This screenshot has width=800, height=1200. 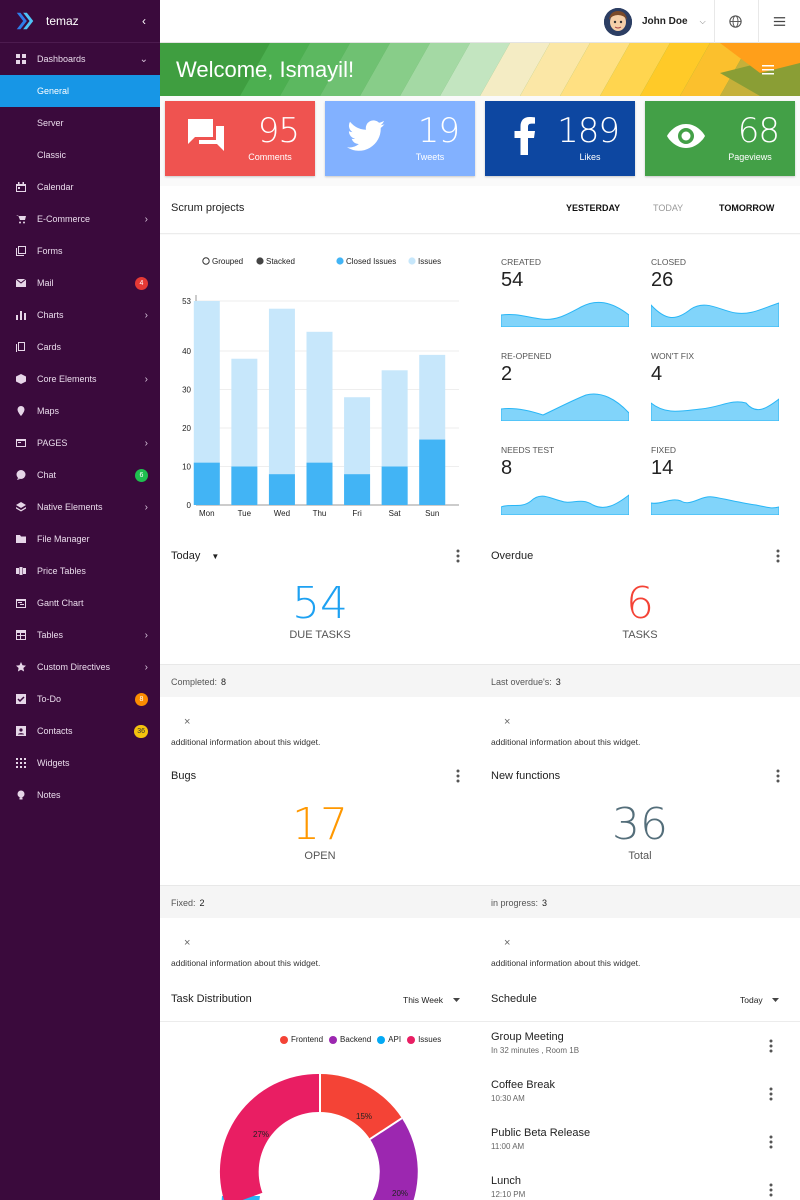 What do you see at coordinates (80, 667) in the screenshot?
I see `sidebar-item-custom-directives: Custom Directives ›` at bounding box center [80, 667].